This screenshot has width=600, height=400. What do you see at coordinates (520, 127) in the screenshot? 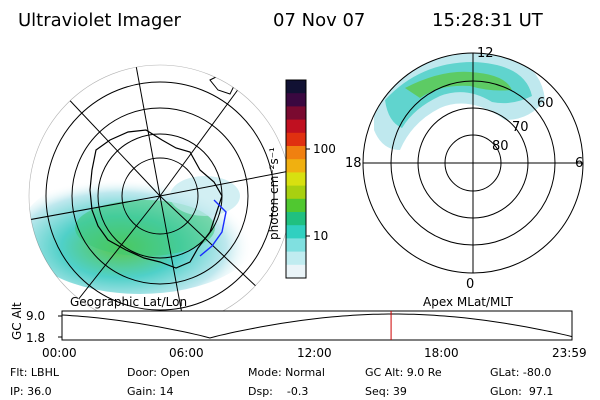
I see `lat-label-70: 70` at bounding box center [520, 127].